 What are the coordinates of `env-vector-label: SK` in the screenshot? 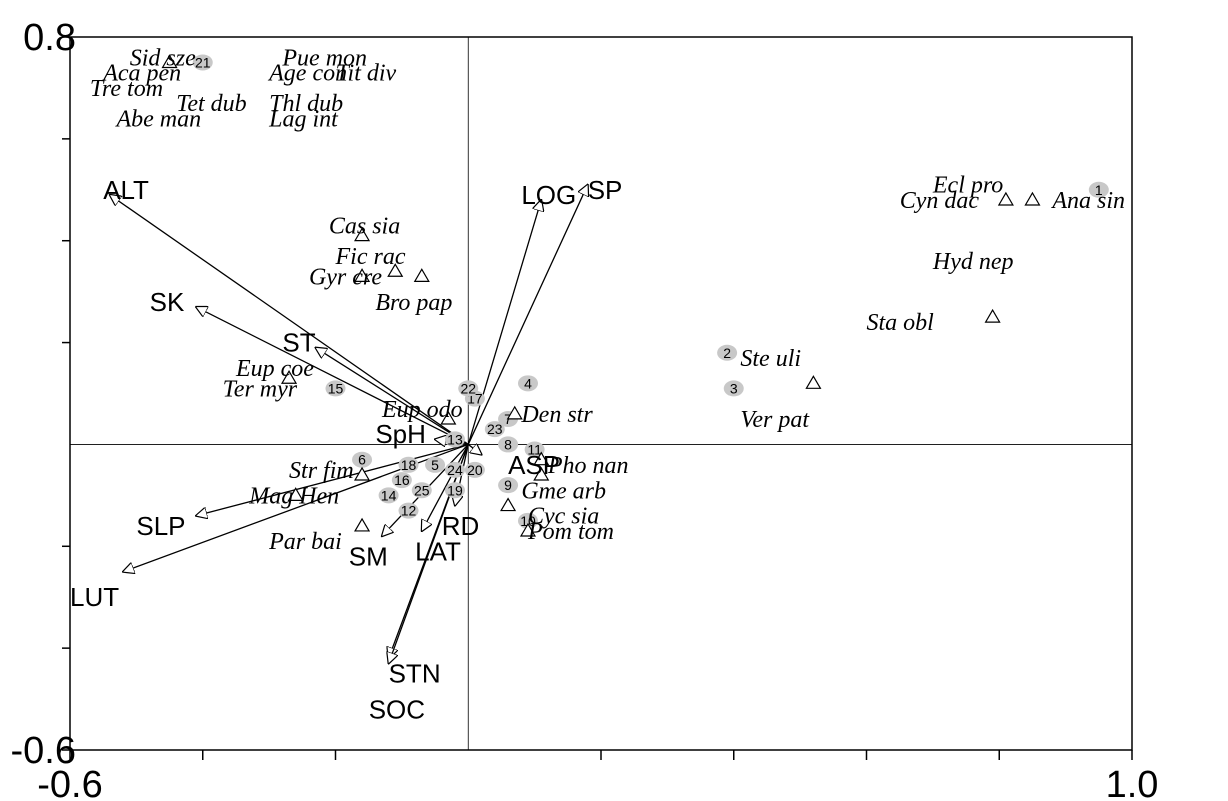 It's located at (167, 302).